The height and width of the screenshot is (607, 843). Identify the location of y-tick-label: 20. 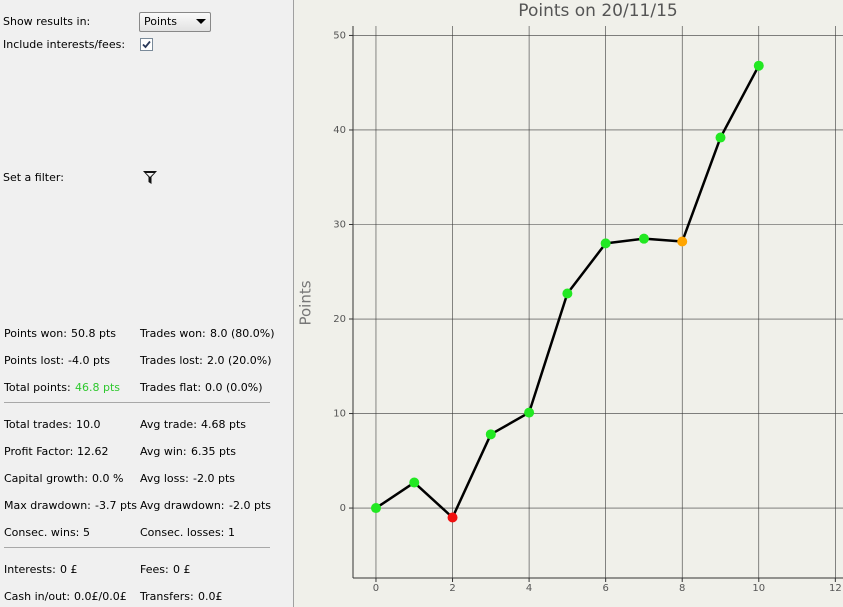
(339, 319).